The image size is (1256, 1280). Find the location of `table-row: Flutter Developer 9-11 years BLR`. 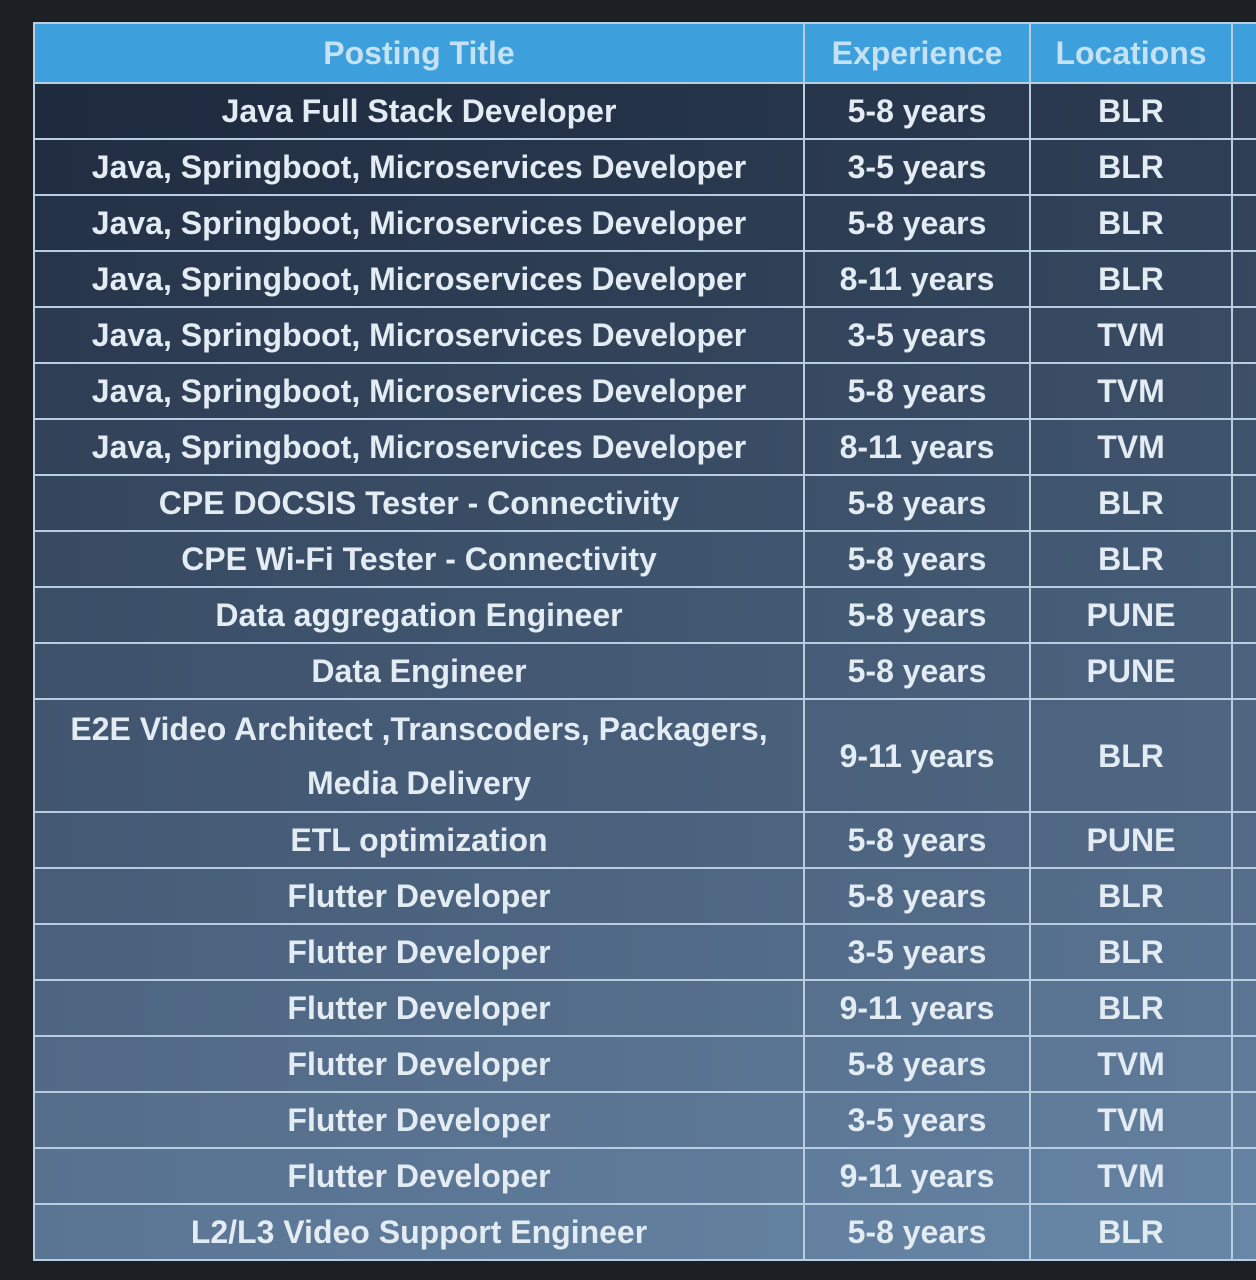

table-row: Flutter Developer 9-11 years BLR is located at coordinates (644, 1008).